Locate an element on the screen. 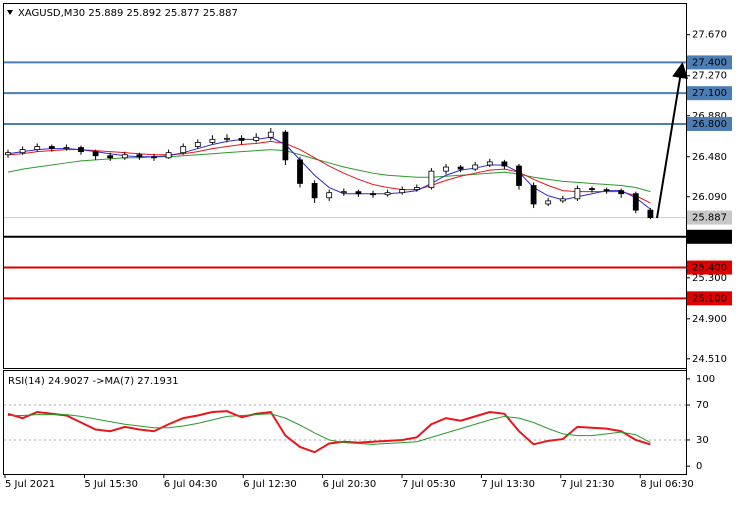 The image size is (739, 511). level-label: 25.700 is located at coordinates (709, 237).